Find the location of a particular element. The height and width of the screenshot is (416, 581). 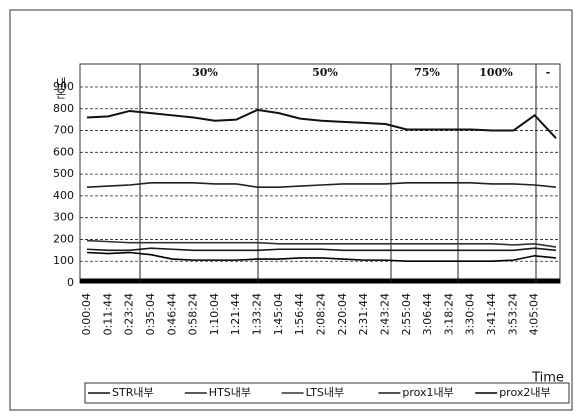

phase-label: 75% is located at coordinates (427, 72).